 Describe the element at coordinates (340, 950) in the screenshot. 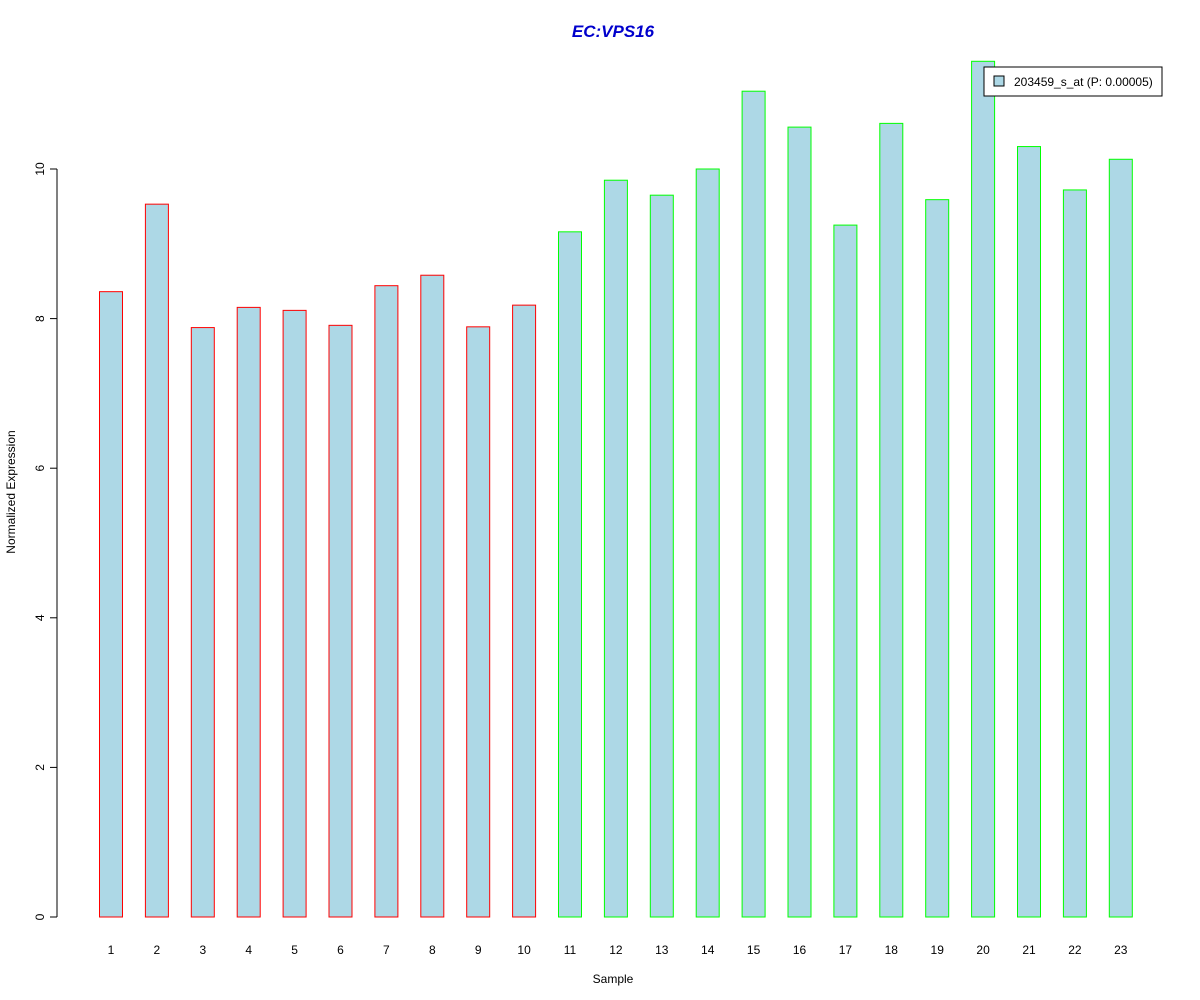

I see `x-tick-label: 6` at that location.